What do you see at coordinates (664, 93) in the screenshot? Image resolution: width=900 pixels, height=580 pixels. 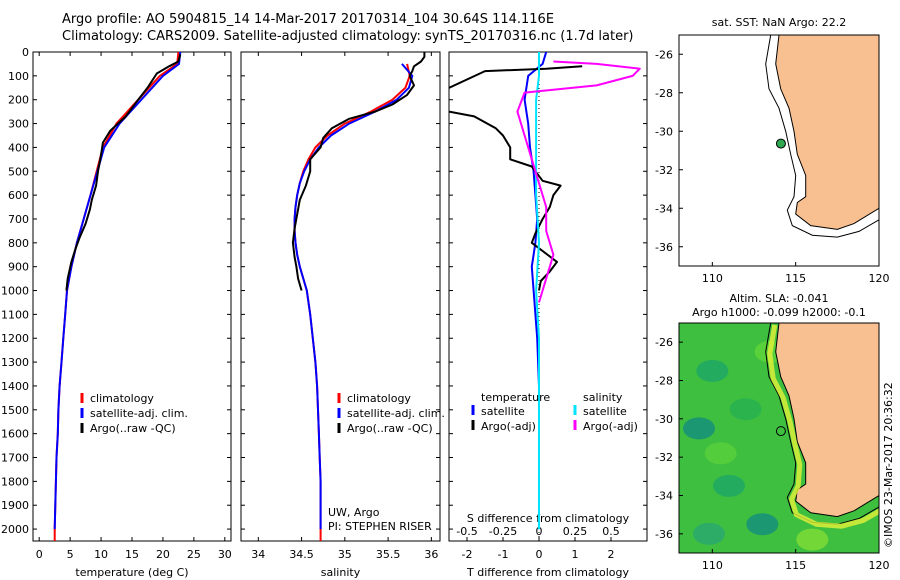 I see `sst-map-y-tick-label--28: -28` at bounding box center [664, 93].